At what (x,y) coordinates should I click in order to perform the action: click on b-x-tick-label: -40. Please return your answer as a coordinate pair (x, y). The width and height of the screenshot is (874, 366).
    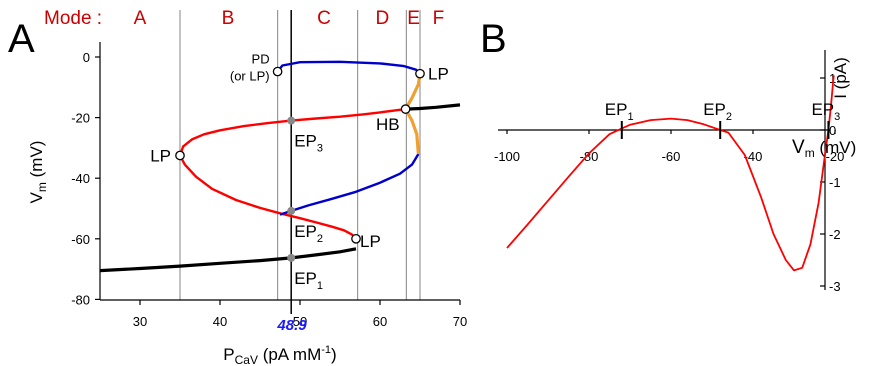
    Looking at the image, I should click on (753, 156).